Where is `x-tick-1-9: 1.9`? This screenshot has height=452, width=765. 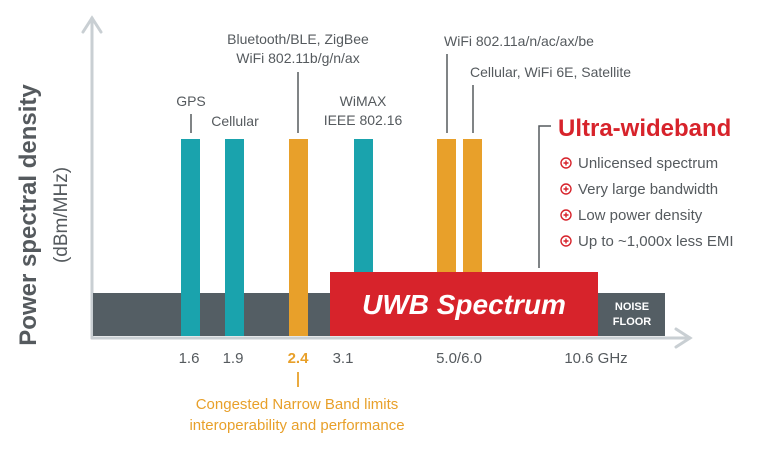 x-tick-1-9: 1.9 is located at coordinates (233, 358).